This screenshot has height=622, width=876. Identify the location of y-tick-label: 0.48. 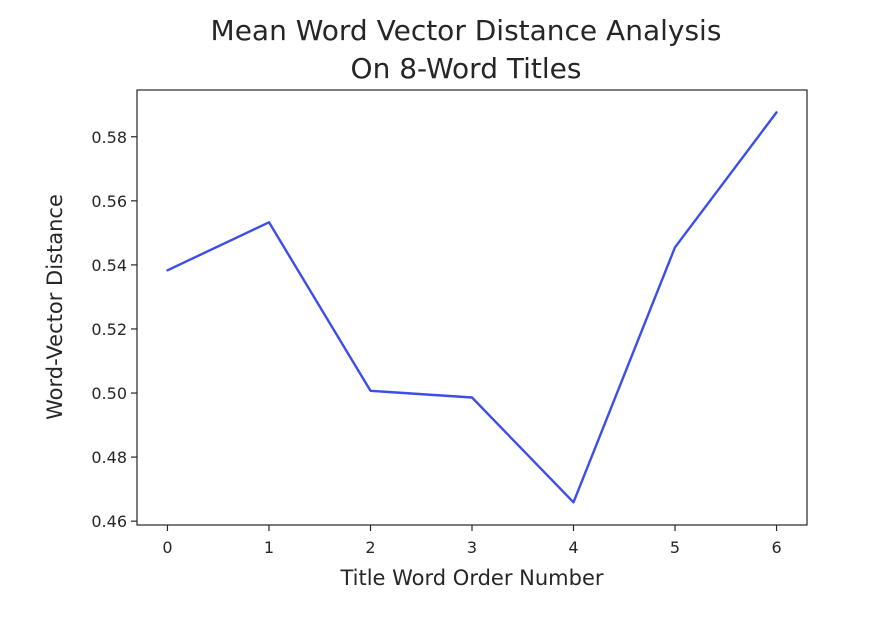
(109, 457).